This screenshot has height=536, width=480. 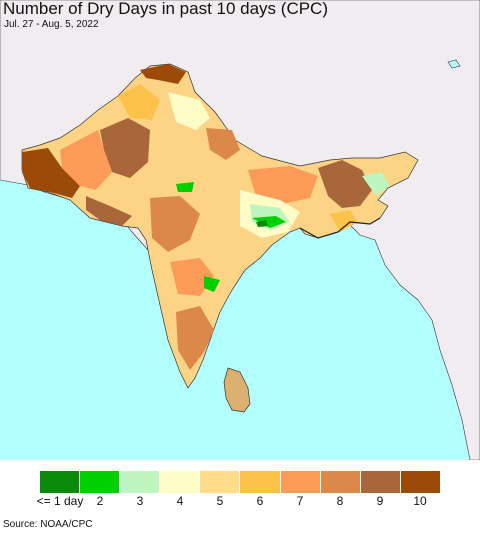 I want to click on legend-label: 8, so click(x=340, y=501).